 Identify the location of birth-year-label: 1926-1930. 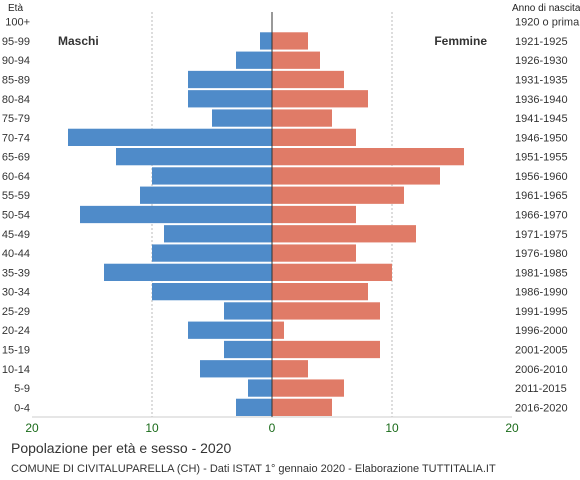
(541, 61).